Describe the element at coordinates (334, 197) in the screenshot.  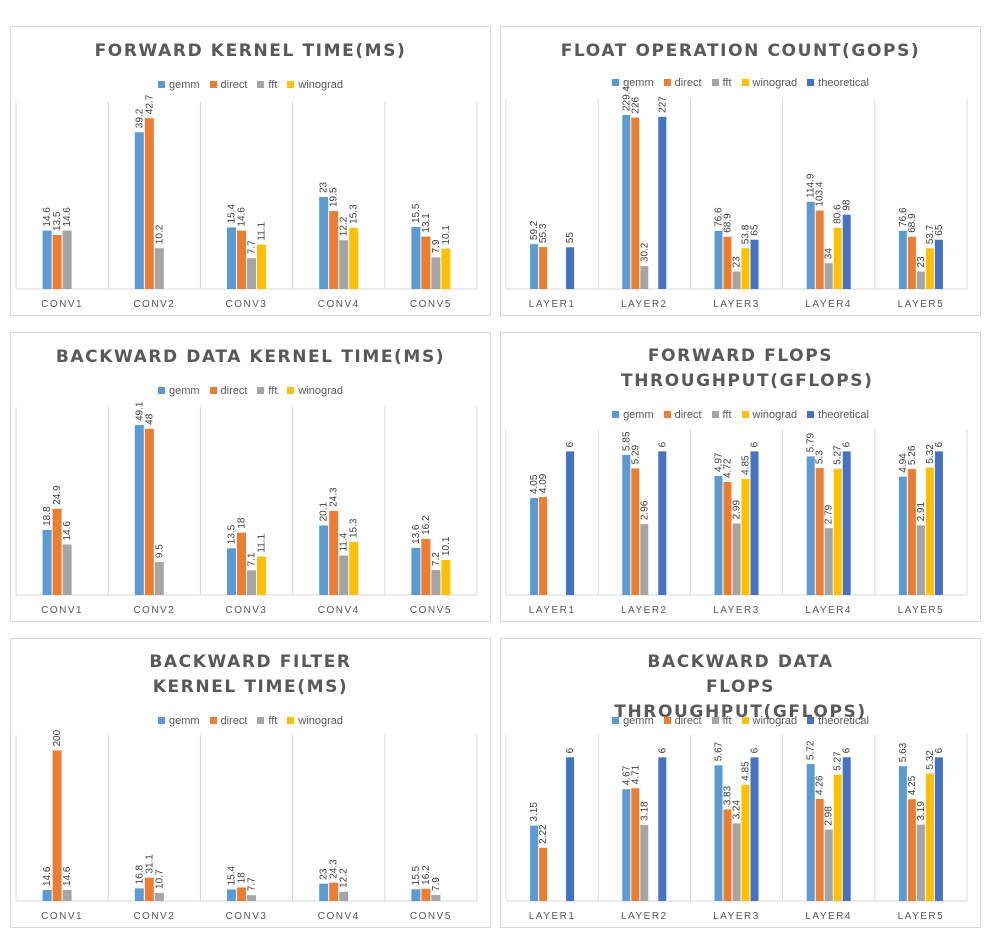
I see `data-label: 19.5` at that location.